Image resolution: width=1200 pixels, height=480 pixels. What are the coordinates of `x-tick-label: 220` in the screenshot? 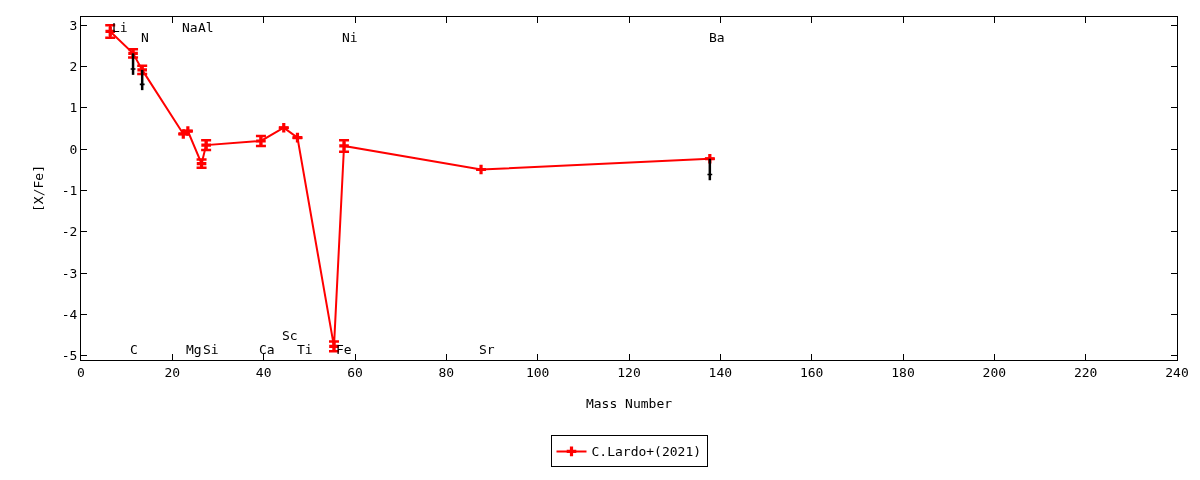 It's located at (1085, 372).